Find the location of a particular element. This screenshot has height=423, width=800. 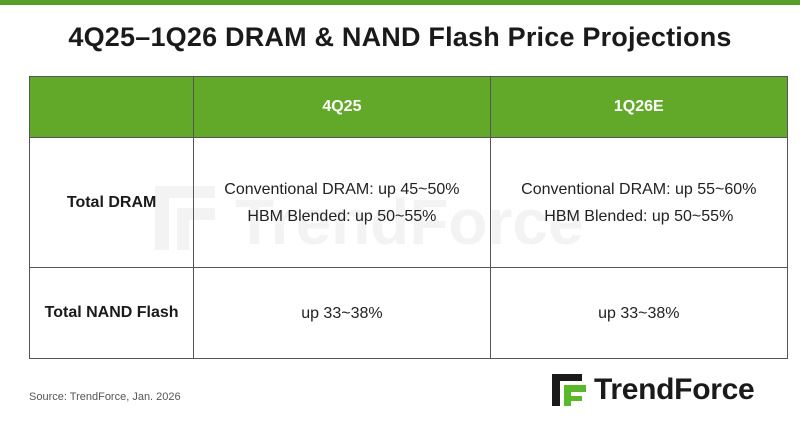

cell-nand-1q26e: up 33~38% is located at coordinates (639, 313).